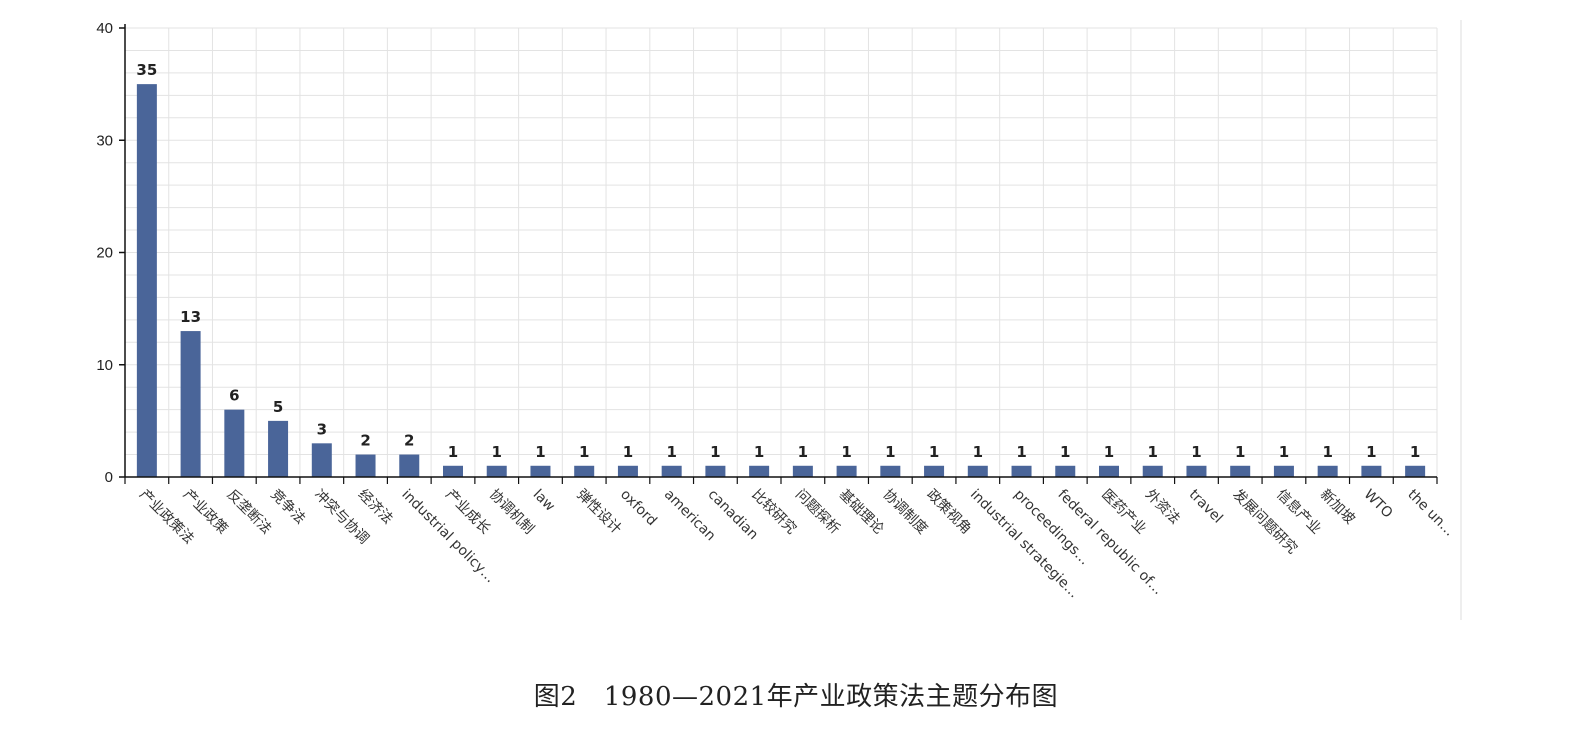 This screenshot has width=1592, height=736. What do you see at coordinates (190, 317) in the screenshot?
I see `data-label: 13` at bounding box center [190, 317].